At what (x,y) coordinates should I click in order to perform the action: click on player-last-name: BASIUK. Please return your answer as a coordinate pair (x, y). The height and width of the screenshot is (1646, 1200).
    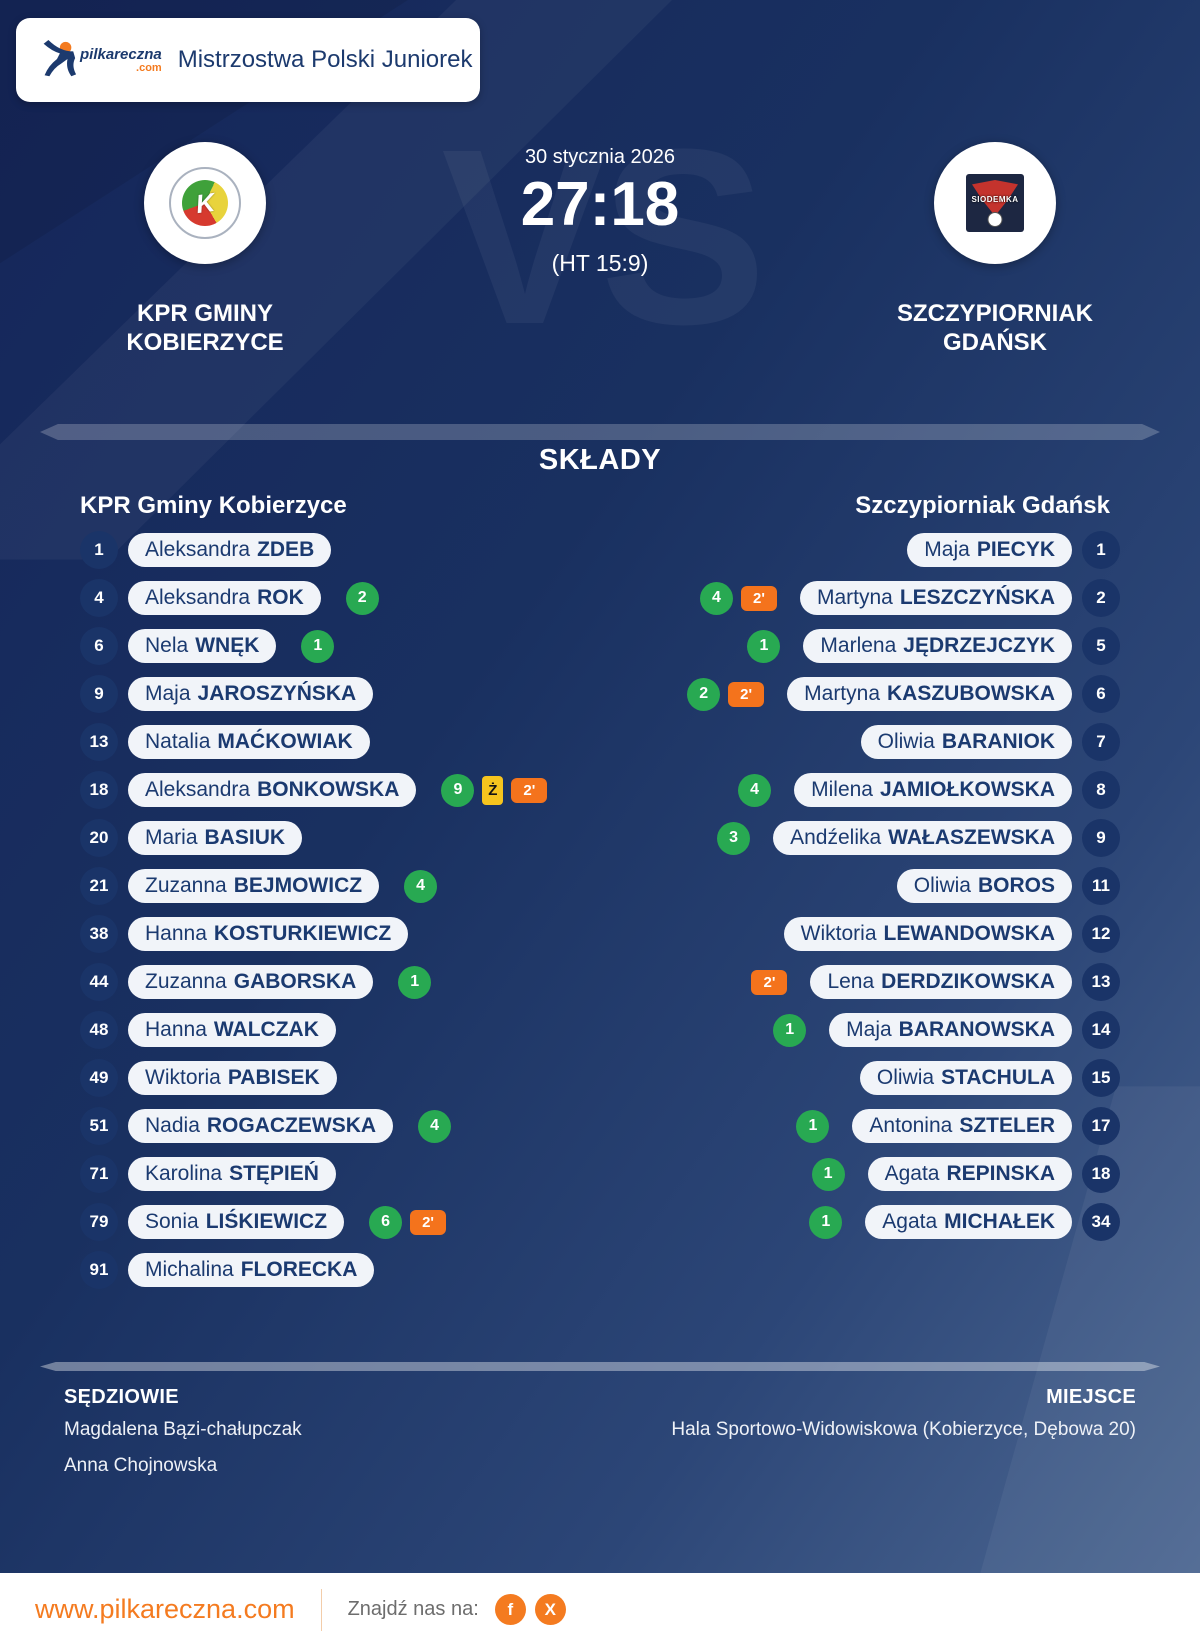
    Looking at the image, I should click on (245, 837).